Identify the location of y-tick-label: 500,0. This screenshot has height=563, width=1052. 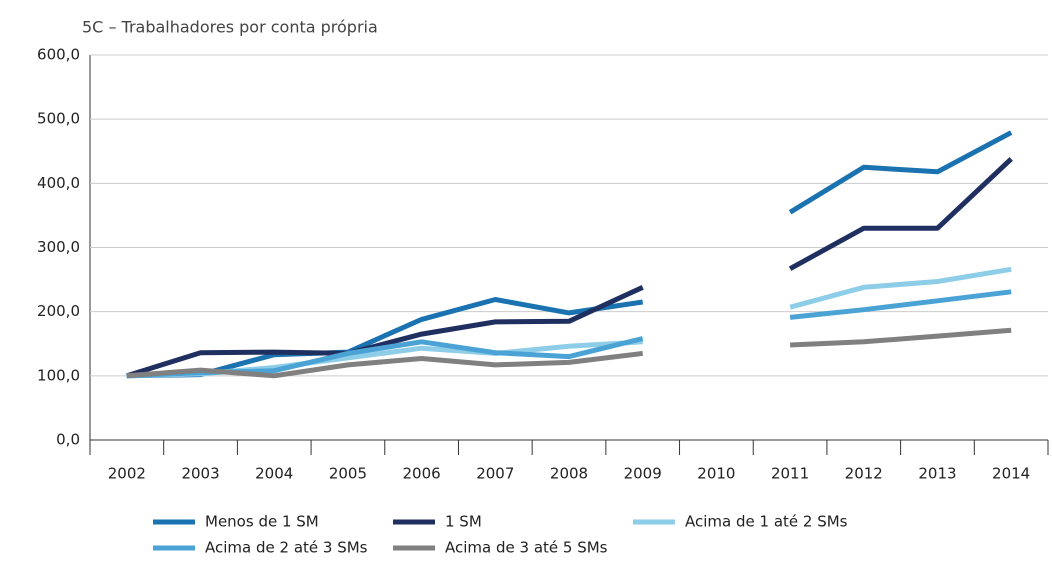
(58, 119).